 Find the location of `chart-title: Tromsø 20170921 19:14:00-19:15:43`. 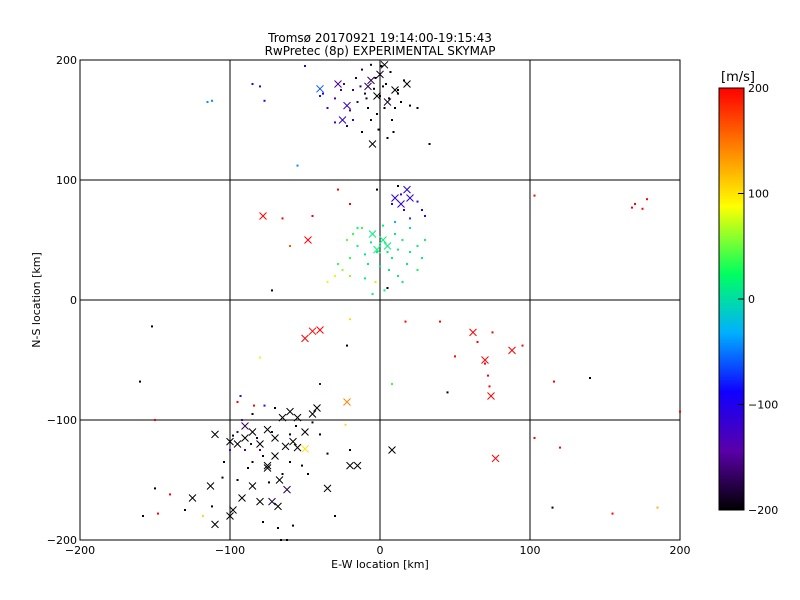

chart-title: Tromsø 20170921 19:14:00-19:15:43 is located at coordinates (379, 38).